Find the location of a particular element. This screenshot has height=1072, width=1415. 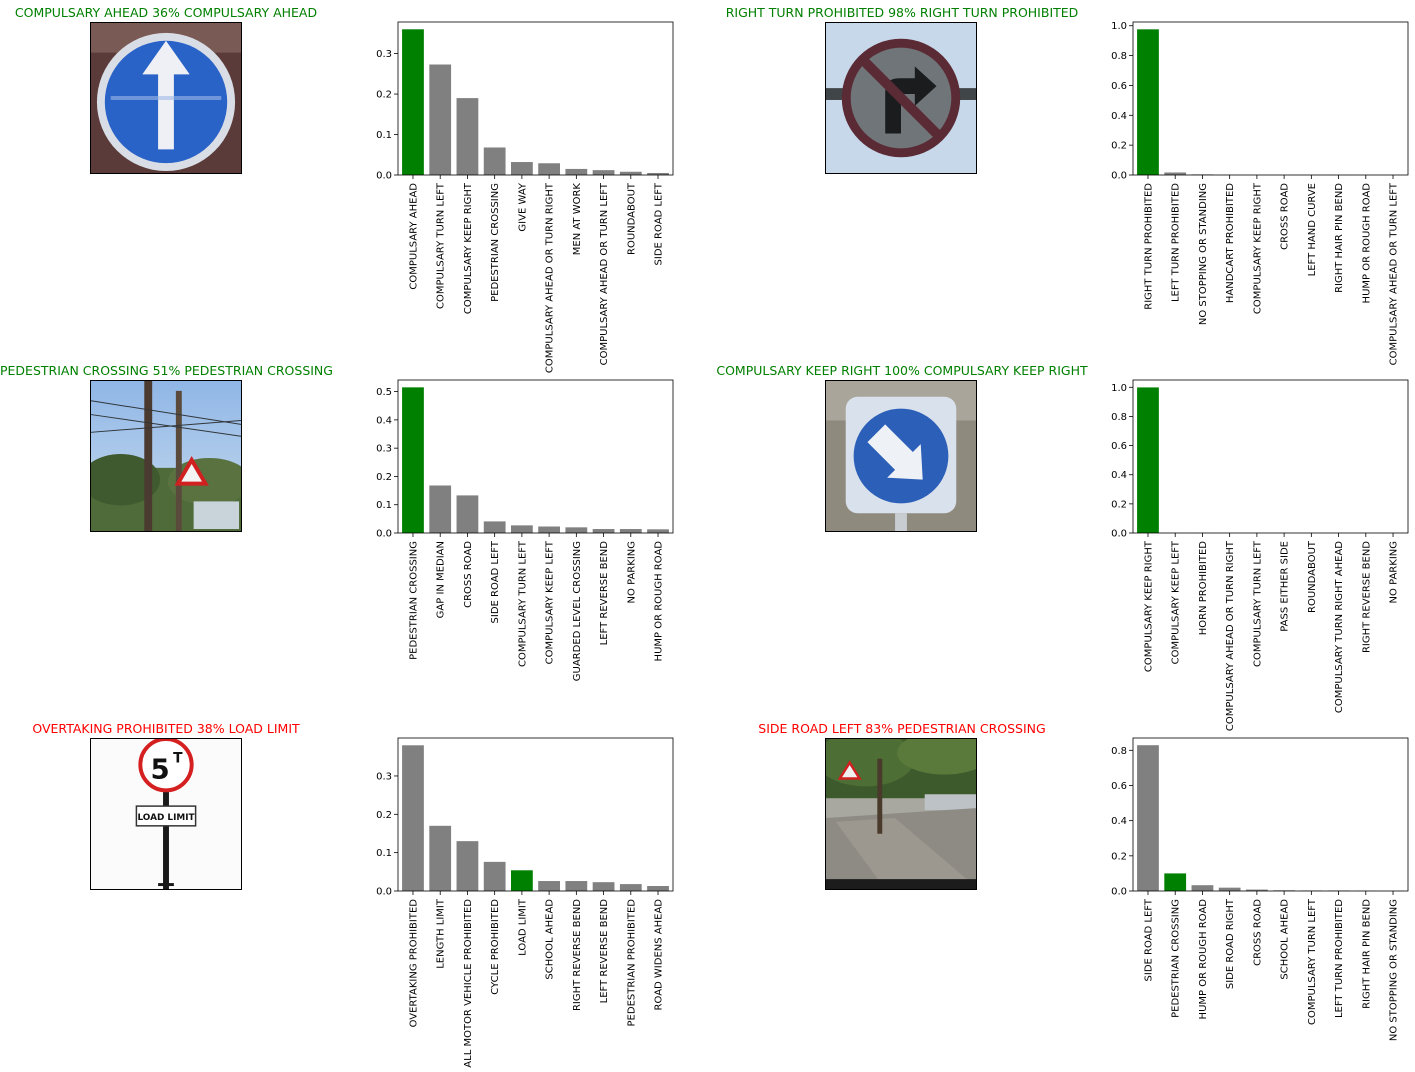

sign-sup-text: T is located at coordinates (178, 759).